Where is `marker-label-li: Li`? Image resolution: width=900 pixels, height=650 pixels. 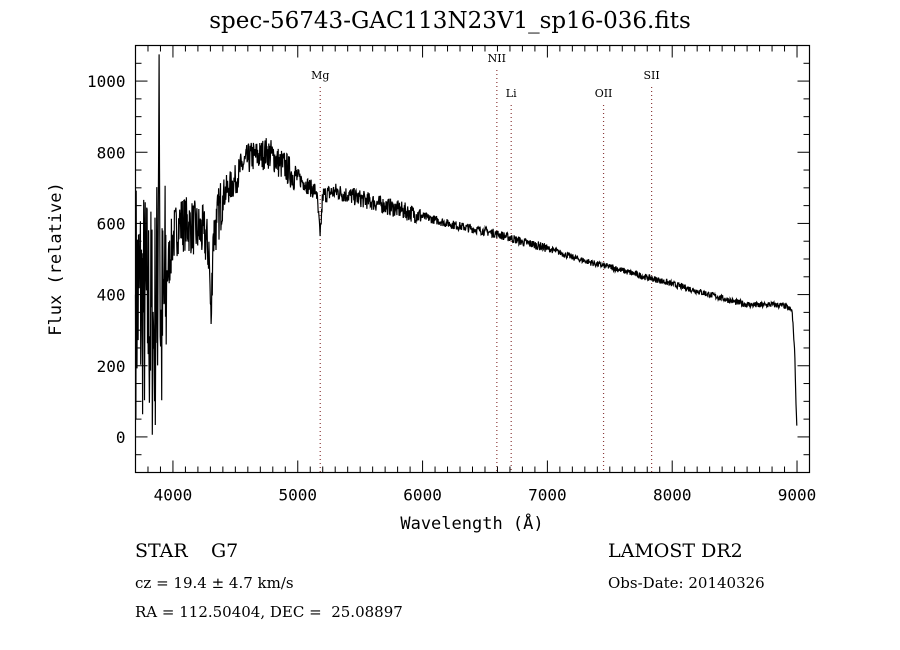 marker-label-li: Li is located at coordinates (511, 93).